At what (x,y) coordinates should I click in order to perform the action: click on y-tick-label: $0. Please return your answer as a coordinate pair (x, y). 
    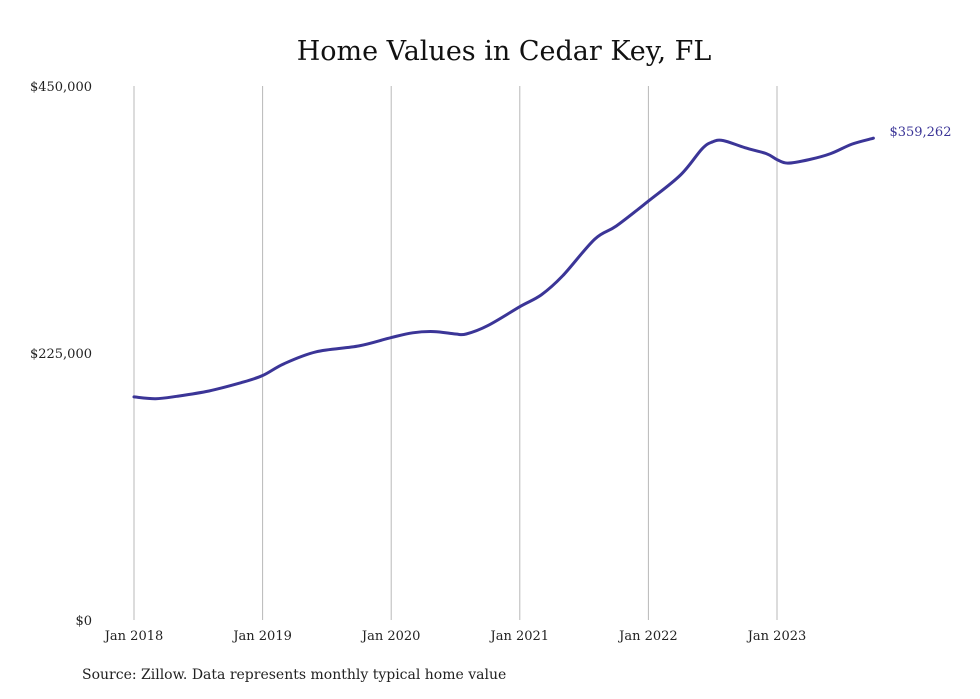
    Looking at the image, I should click on (83, 621).